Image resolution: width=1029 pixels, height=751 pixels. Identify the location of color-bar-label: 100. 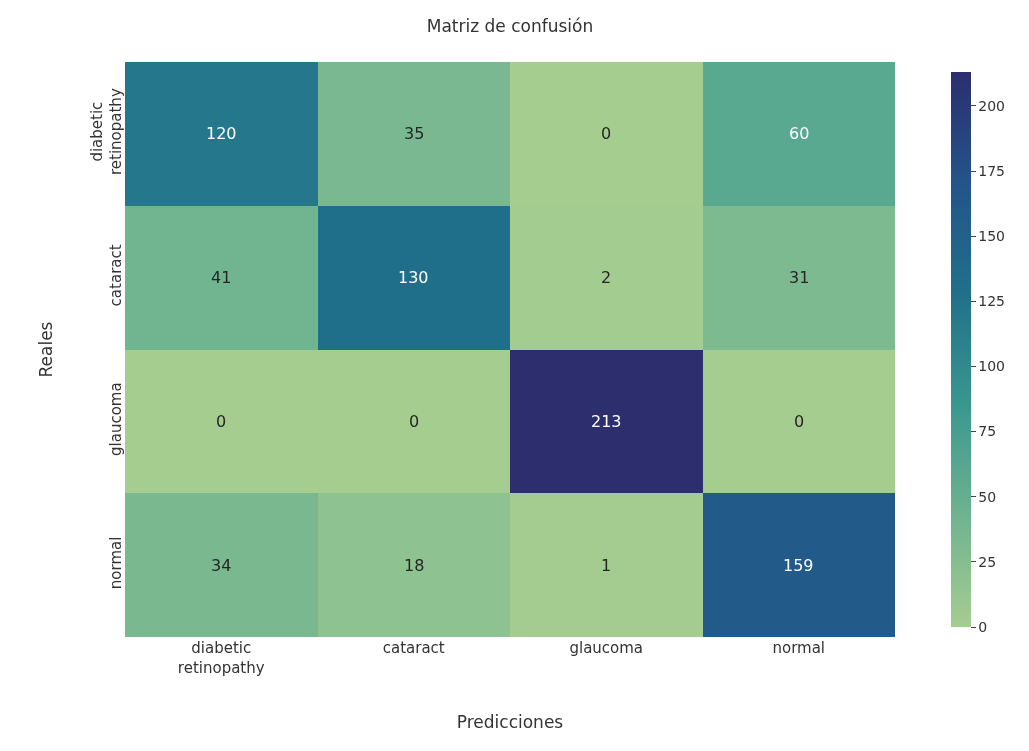
(992, 366).